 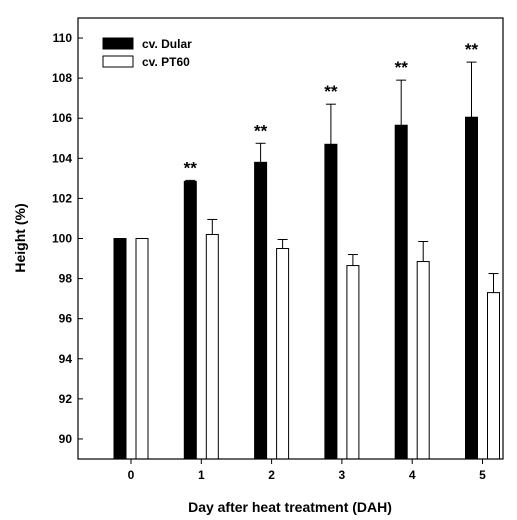 What do you see at coordinates (412, 475) in the screenshot?
I see `x-tick-label: 4` at bounding box center [412, 475].